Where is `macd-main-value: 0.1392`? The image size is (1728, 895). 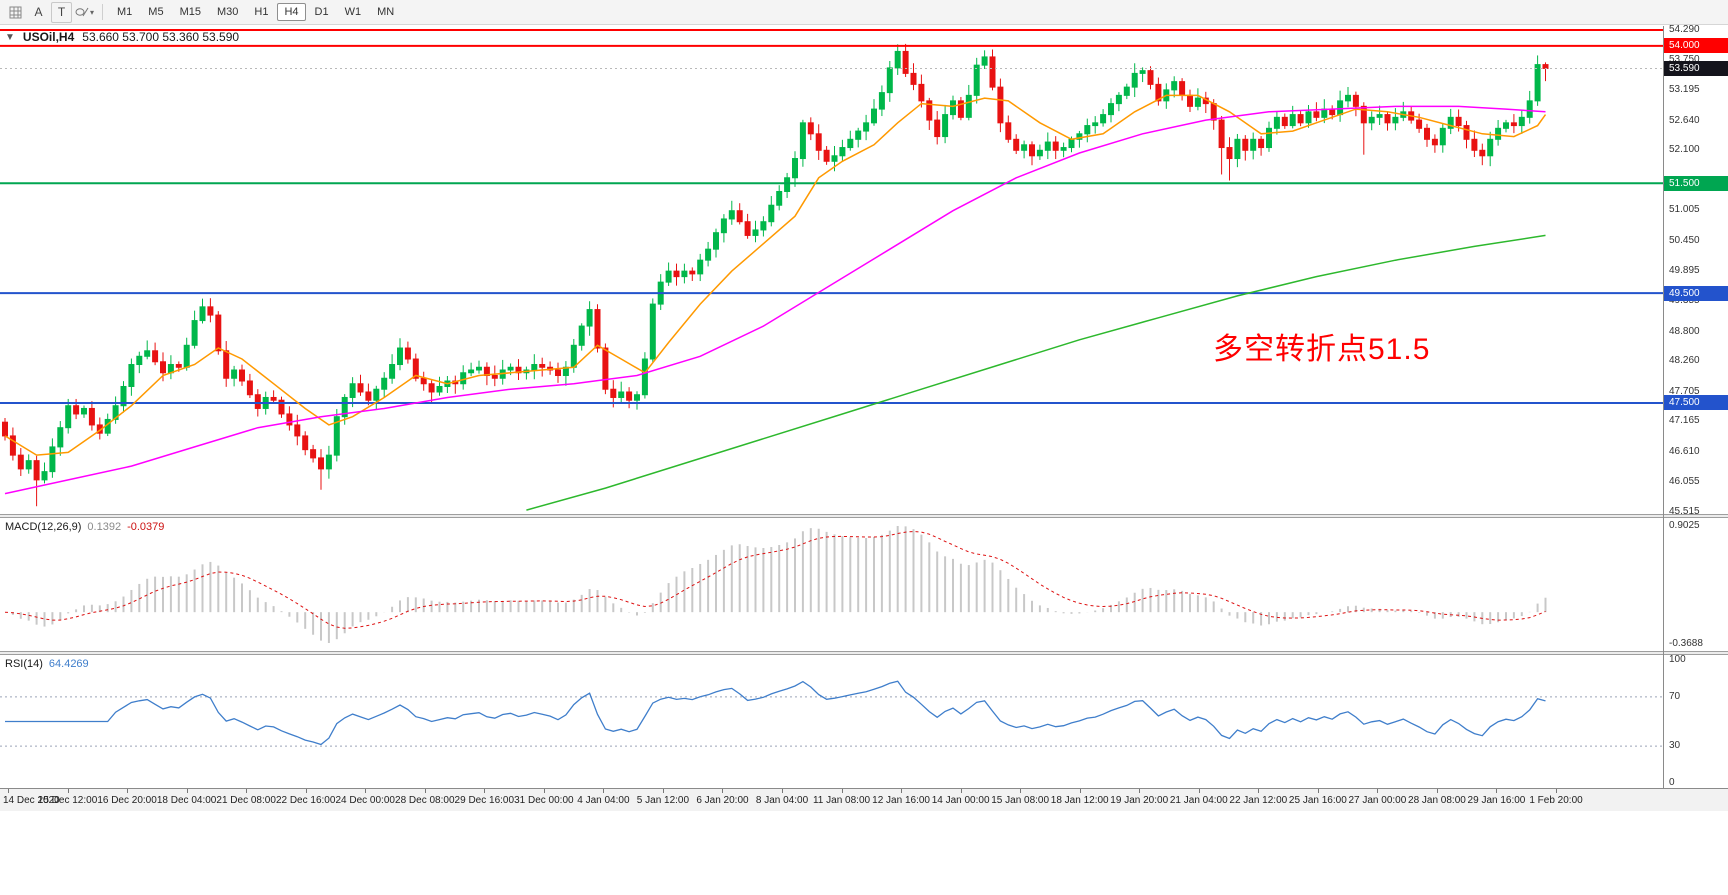 macd-main-value: 0.1392 is located at coordinates (104, 527).